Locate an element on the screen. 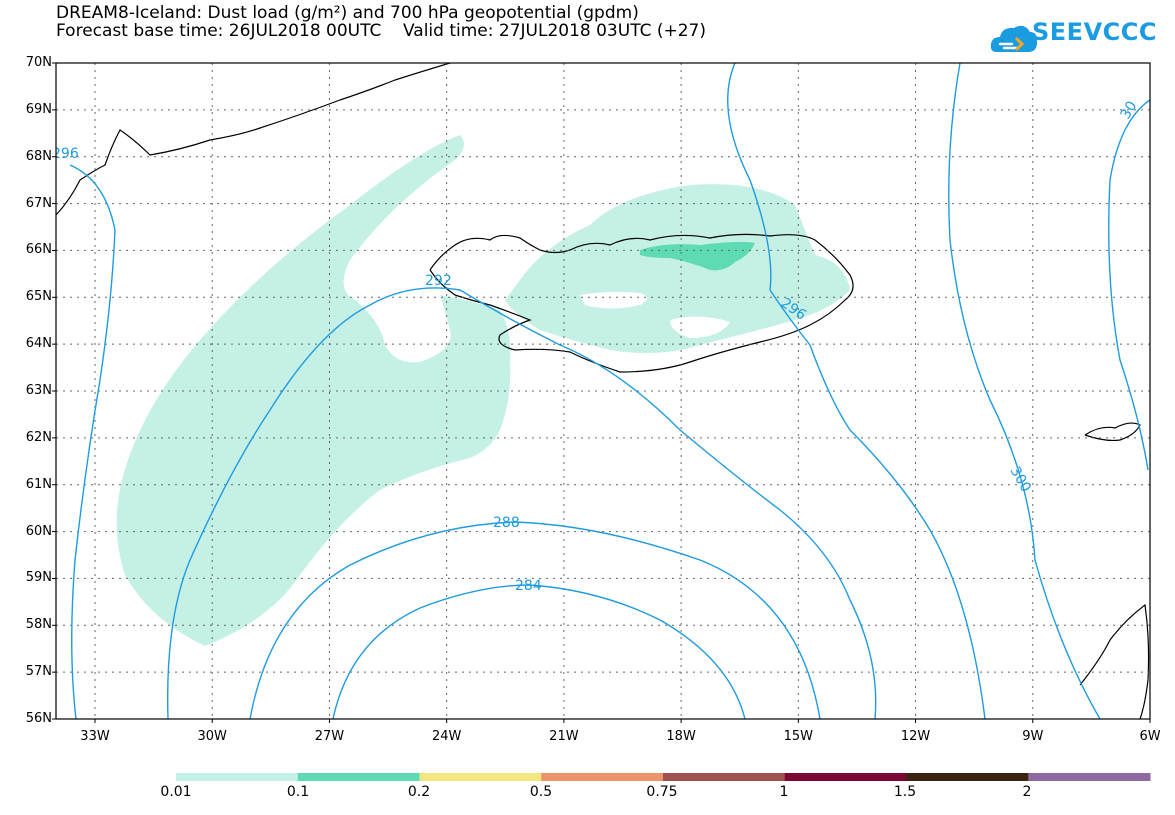  lon-label: 21W is located at coordinates (564, 736).